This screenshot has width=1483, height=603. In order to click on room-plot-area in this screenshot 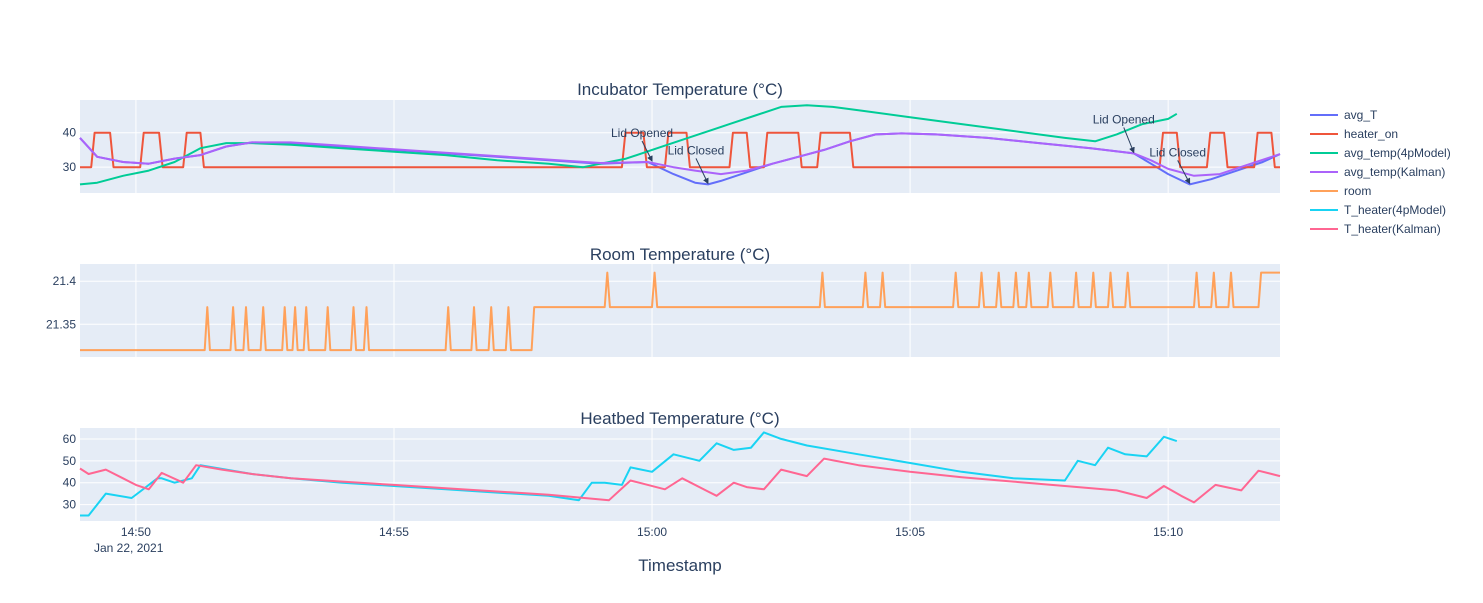, I will do `click(680, 310)`.